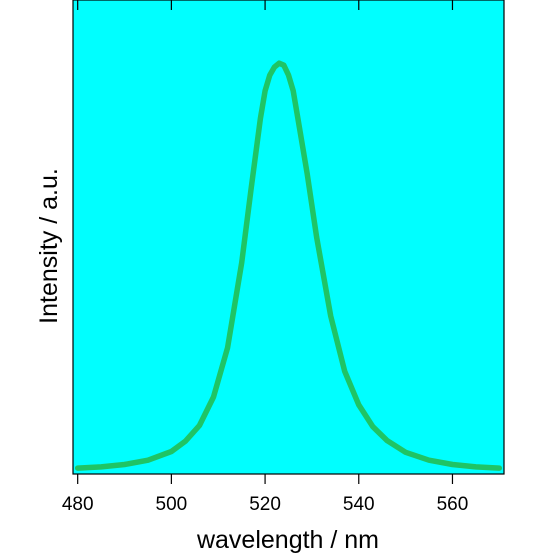 The width and height of the screenshot is (556, 554). What do you see at coordinates (359, 504) in the screenshot?
I see `x-tick-label: 540` at bounding box center [359, 504].